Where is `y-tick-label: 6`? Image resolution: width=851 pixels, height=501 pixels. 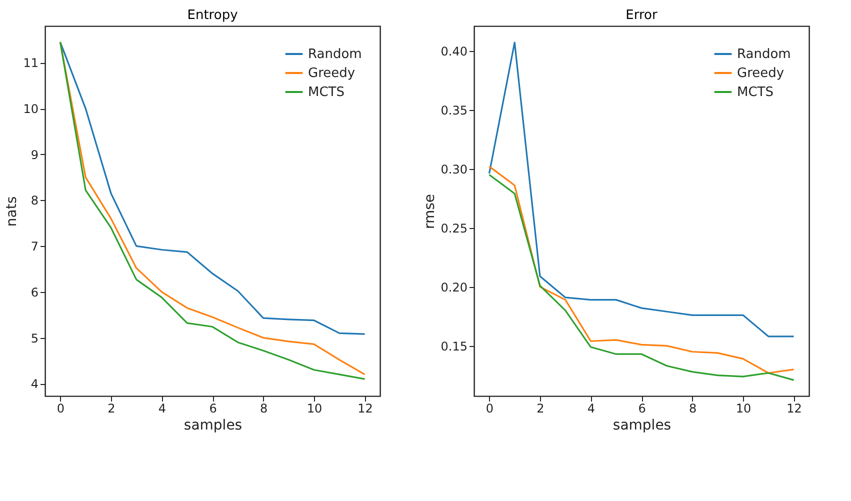
y-tick-label: 6 is located at coordinates (34, 292).